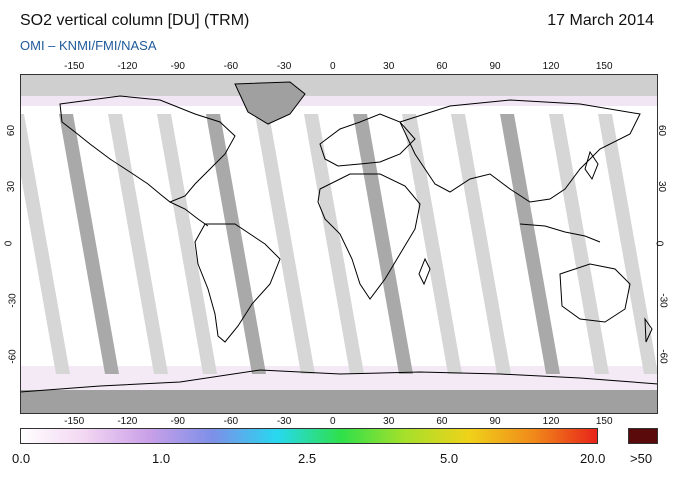 Image resolution: width=676 pixels, height=480 pixels. I want to click on colorbar-label-3: 5.0, so click(449, 458).